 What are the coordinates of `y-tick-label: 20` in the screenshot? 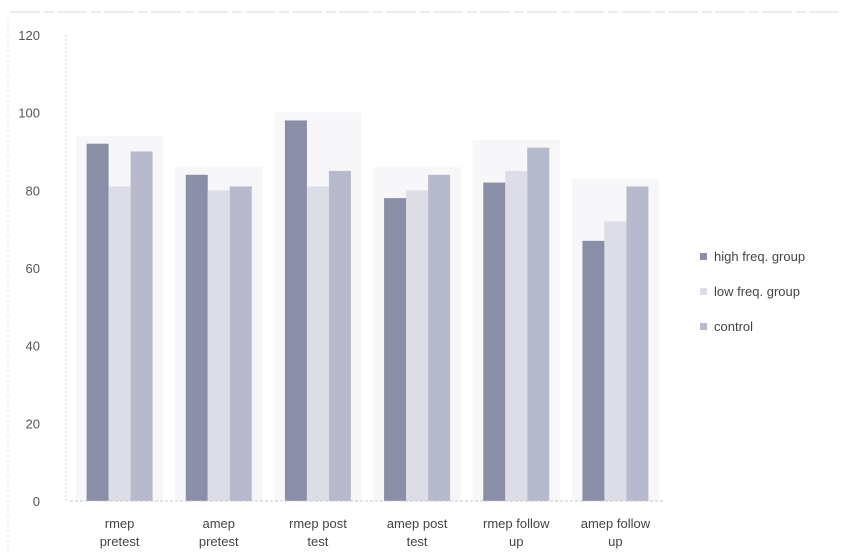 It's located at (33, 423).